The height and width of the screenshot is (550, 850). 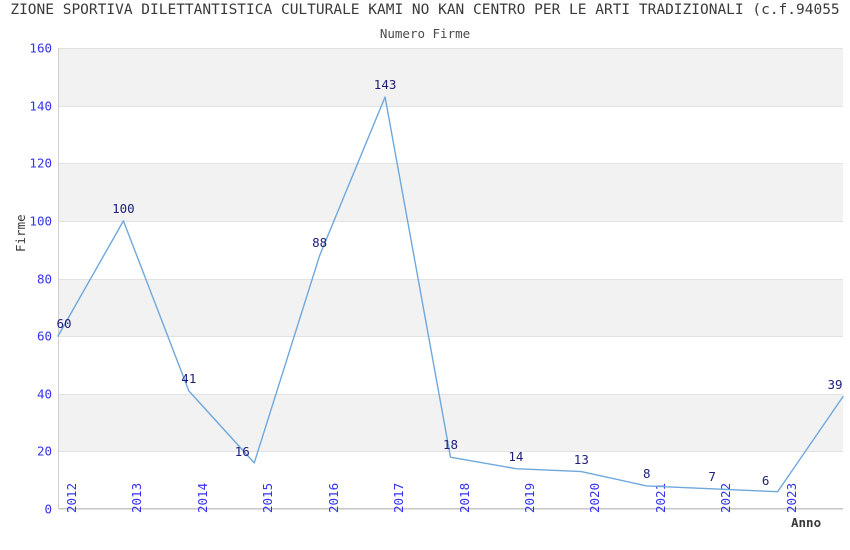 What do you see at coordinates (529, 497) in the screenshot?
I see `x-tick-label: 2019` at bounding box center [529, 497].